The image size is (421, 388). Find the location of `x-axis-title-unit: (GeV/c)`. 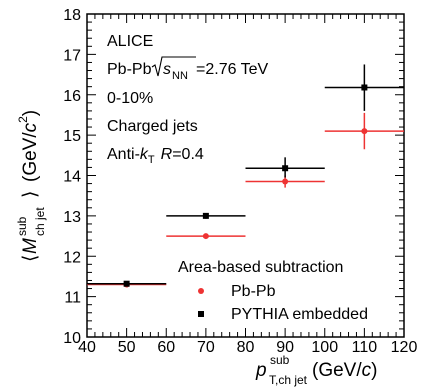

x-axis-title-unit: (GeV/c) is located at coordinates (344, 370).